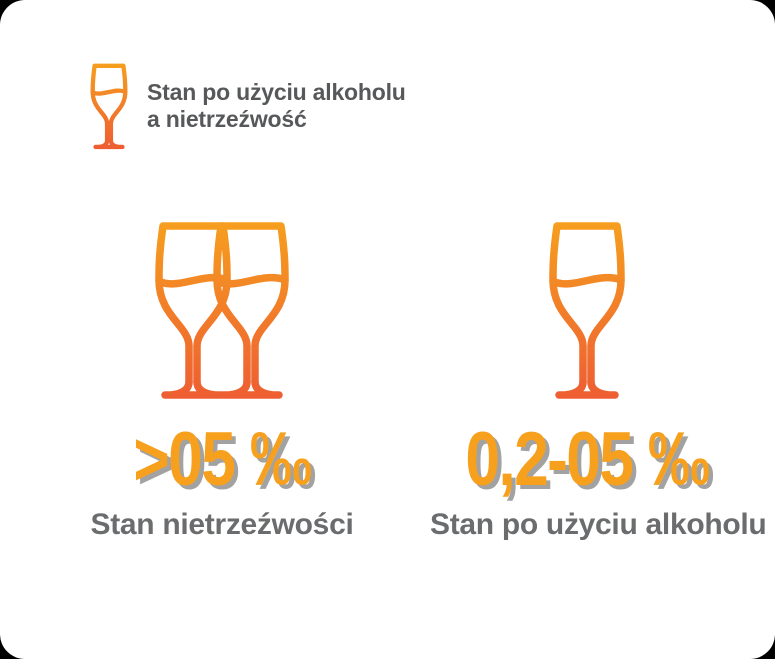 Image resolution: width=775 pixels, height=659 pixels. Describe the element at coordinates (222, 459) in the screenshot. I see `intoxication-threshold-value: >05 ‰` at that location.